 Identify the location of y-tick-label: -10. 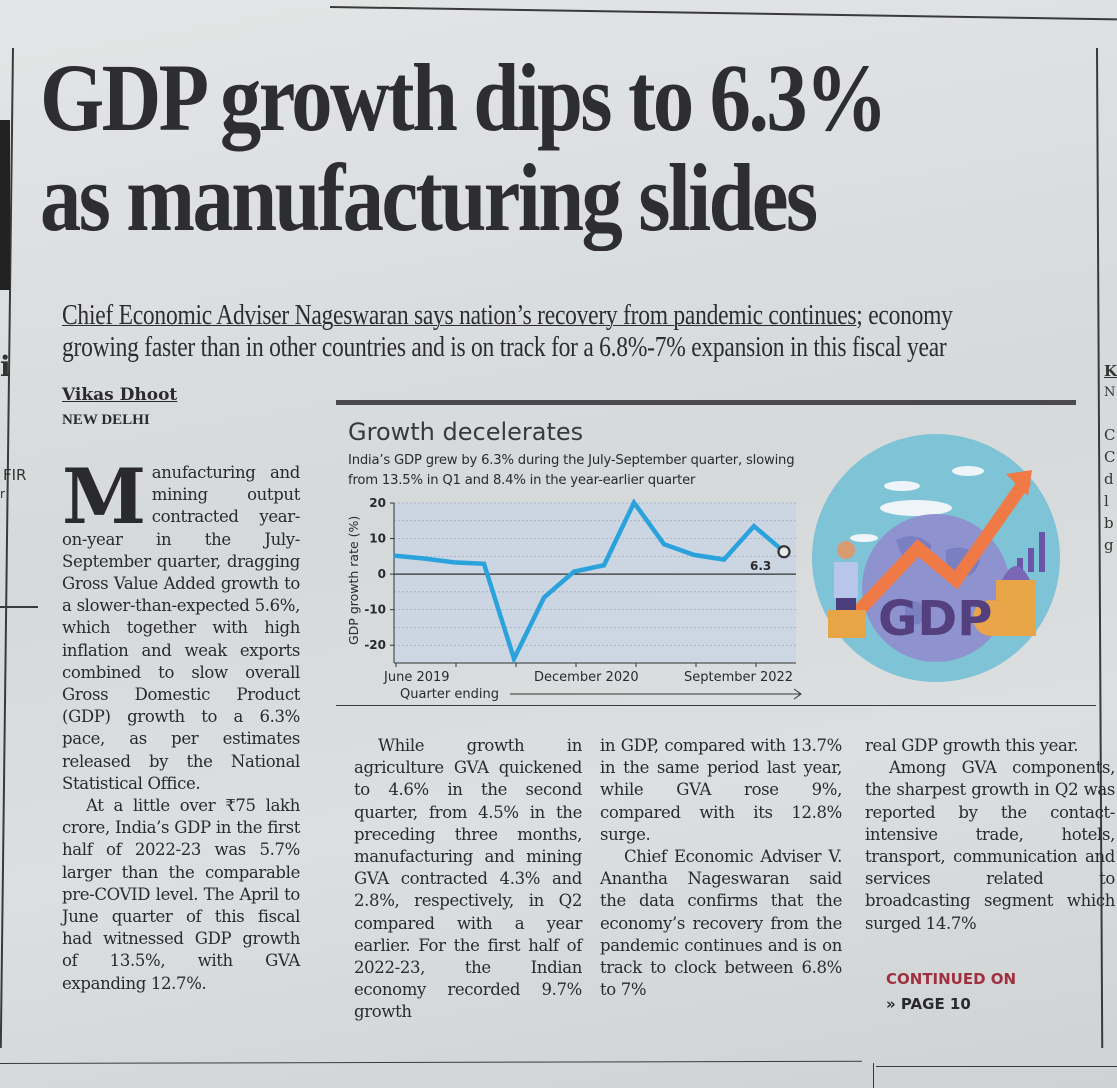
(375, 610).